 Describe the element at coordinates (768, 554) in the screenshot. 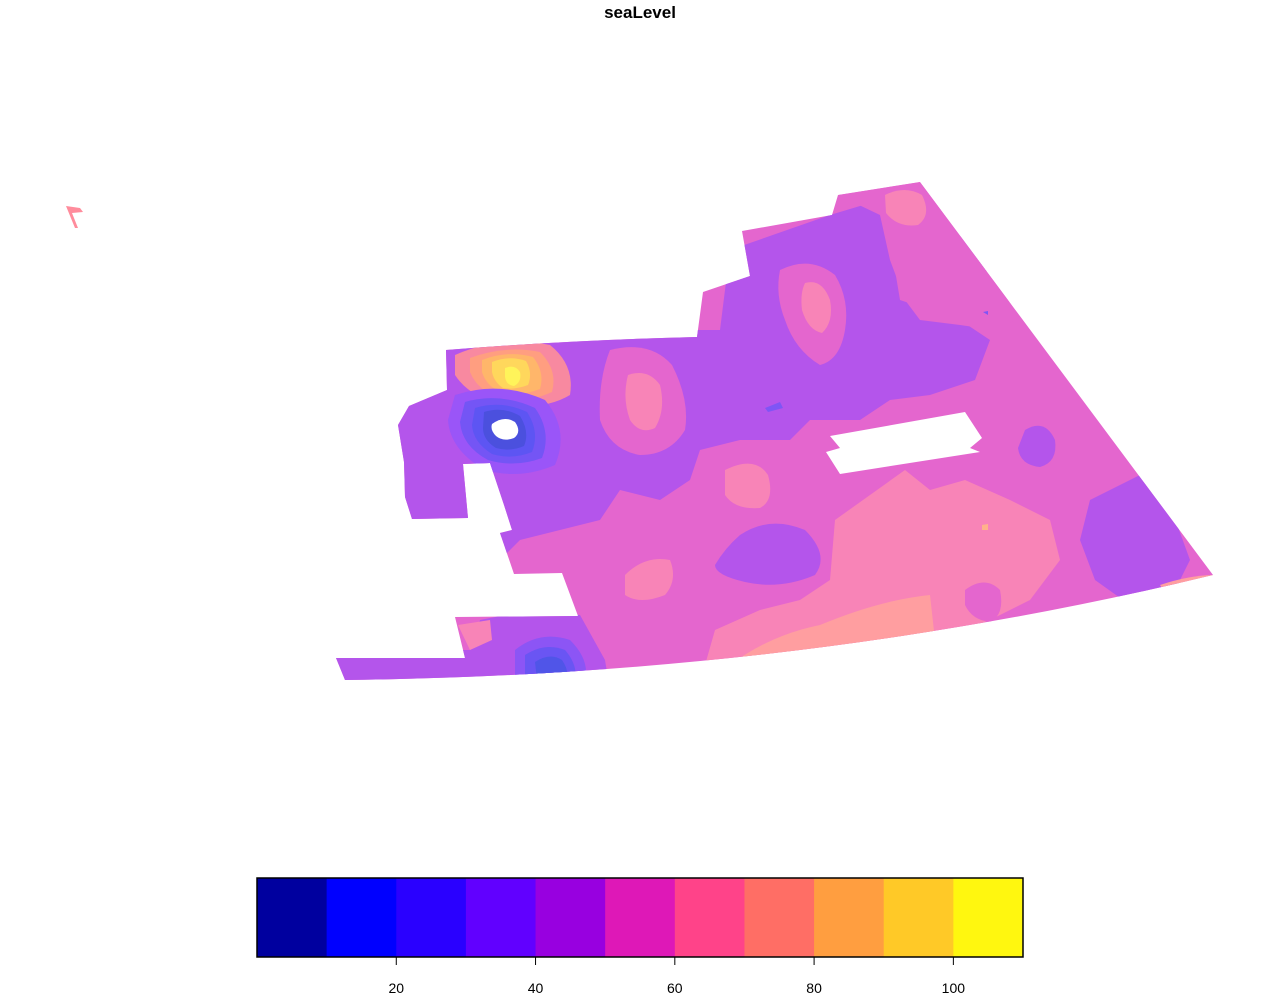

I see `contour-40-50-center` at that location.